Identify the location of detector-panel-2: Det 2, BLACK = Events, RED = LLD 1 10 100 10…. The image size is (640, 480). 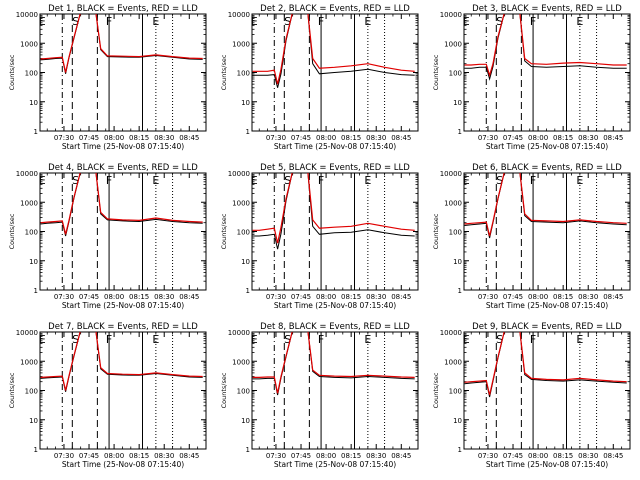
(319, 77).